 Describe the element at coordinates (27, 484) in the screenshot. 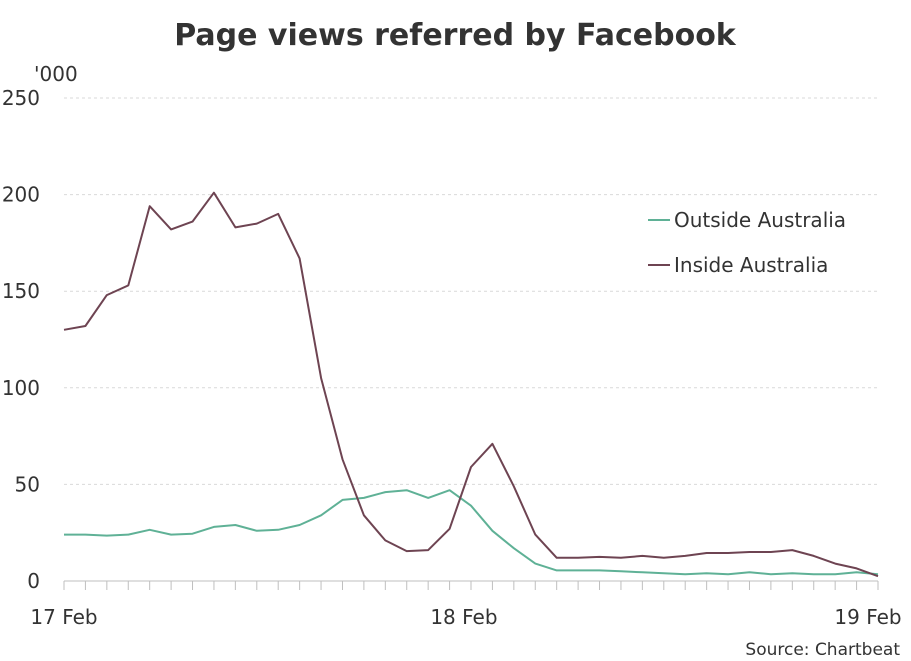

I see `y-tick-label: 50` at that location.